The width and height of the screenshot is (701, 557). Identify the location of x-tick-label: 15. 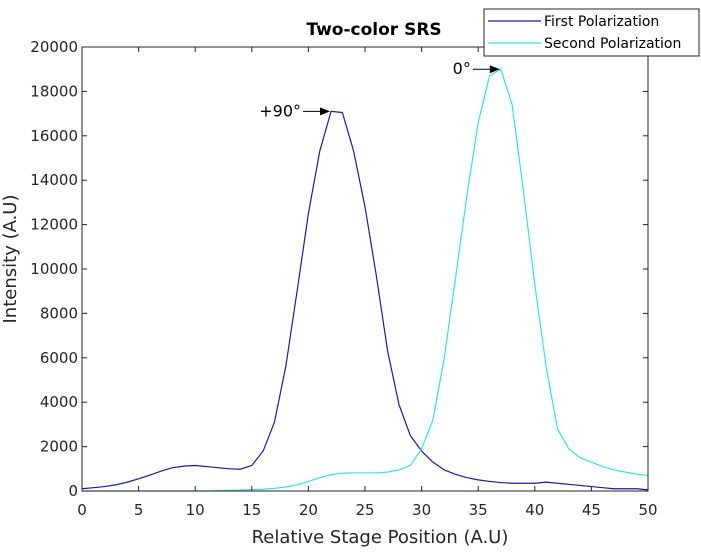
(251, 510).